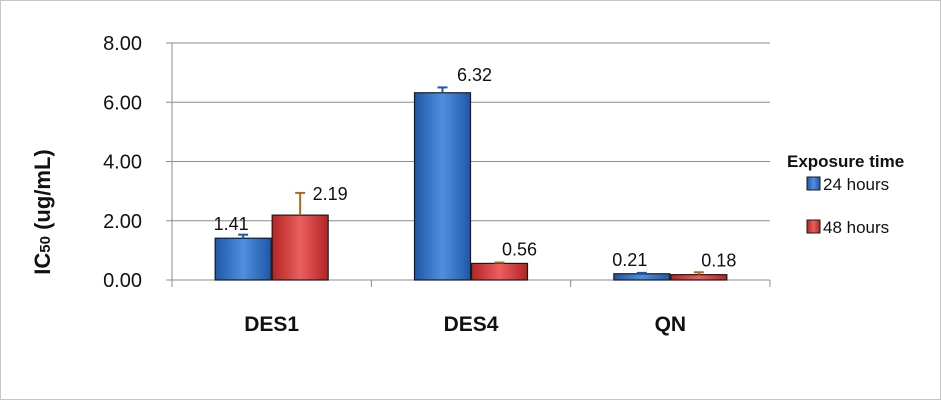  I want to click on x-tick-label: DES4, so click(471, 324).